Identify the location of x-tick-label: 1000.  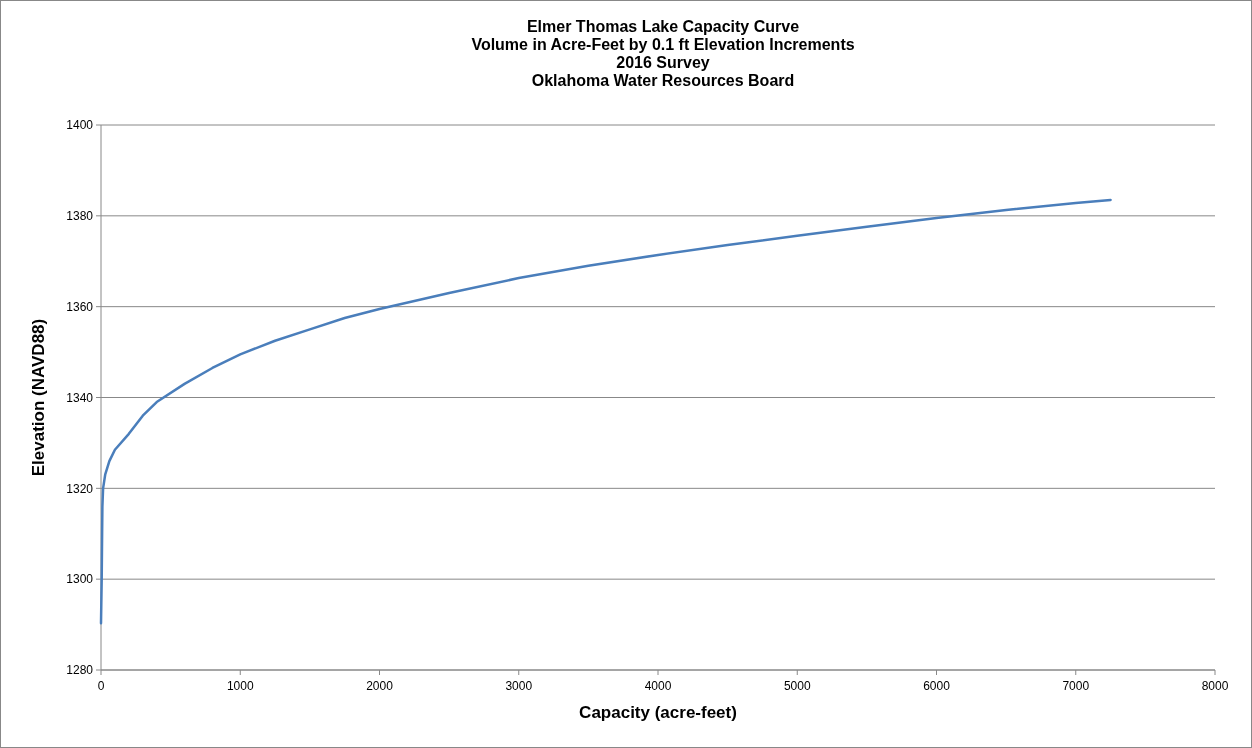
(240, 686).